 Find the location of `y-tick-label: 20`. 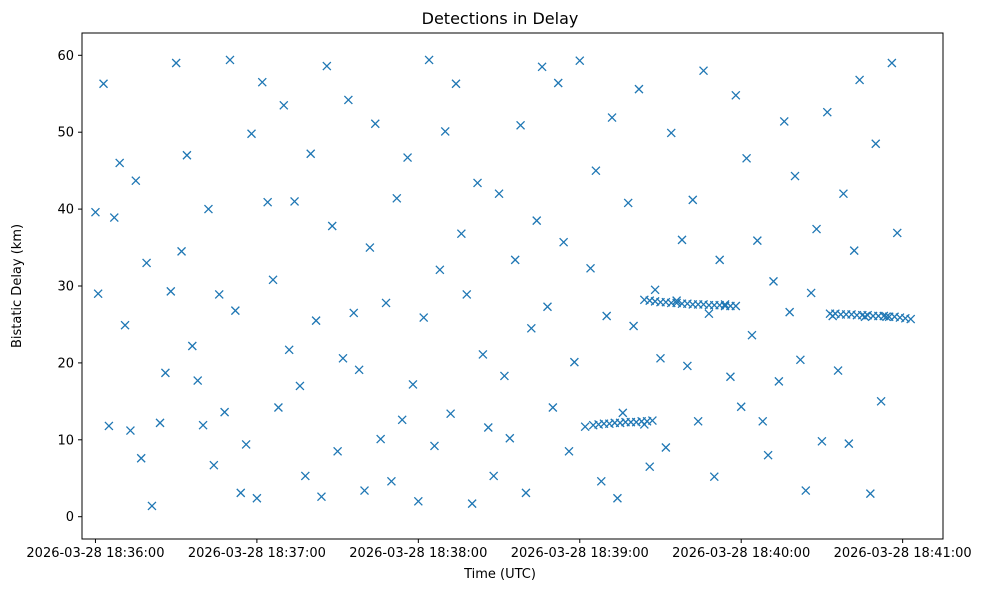

y-tick-label: 20 is located at coordinates (65, 363).